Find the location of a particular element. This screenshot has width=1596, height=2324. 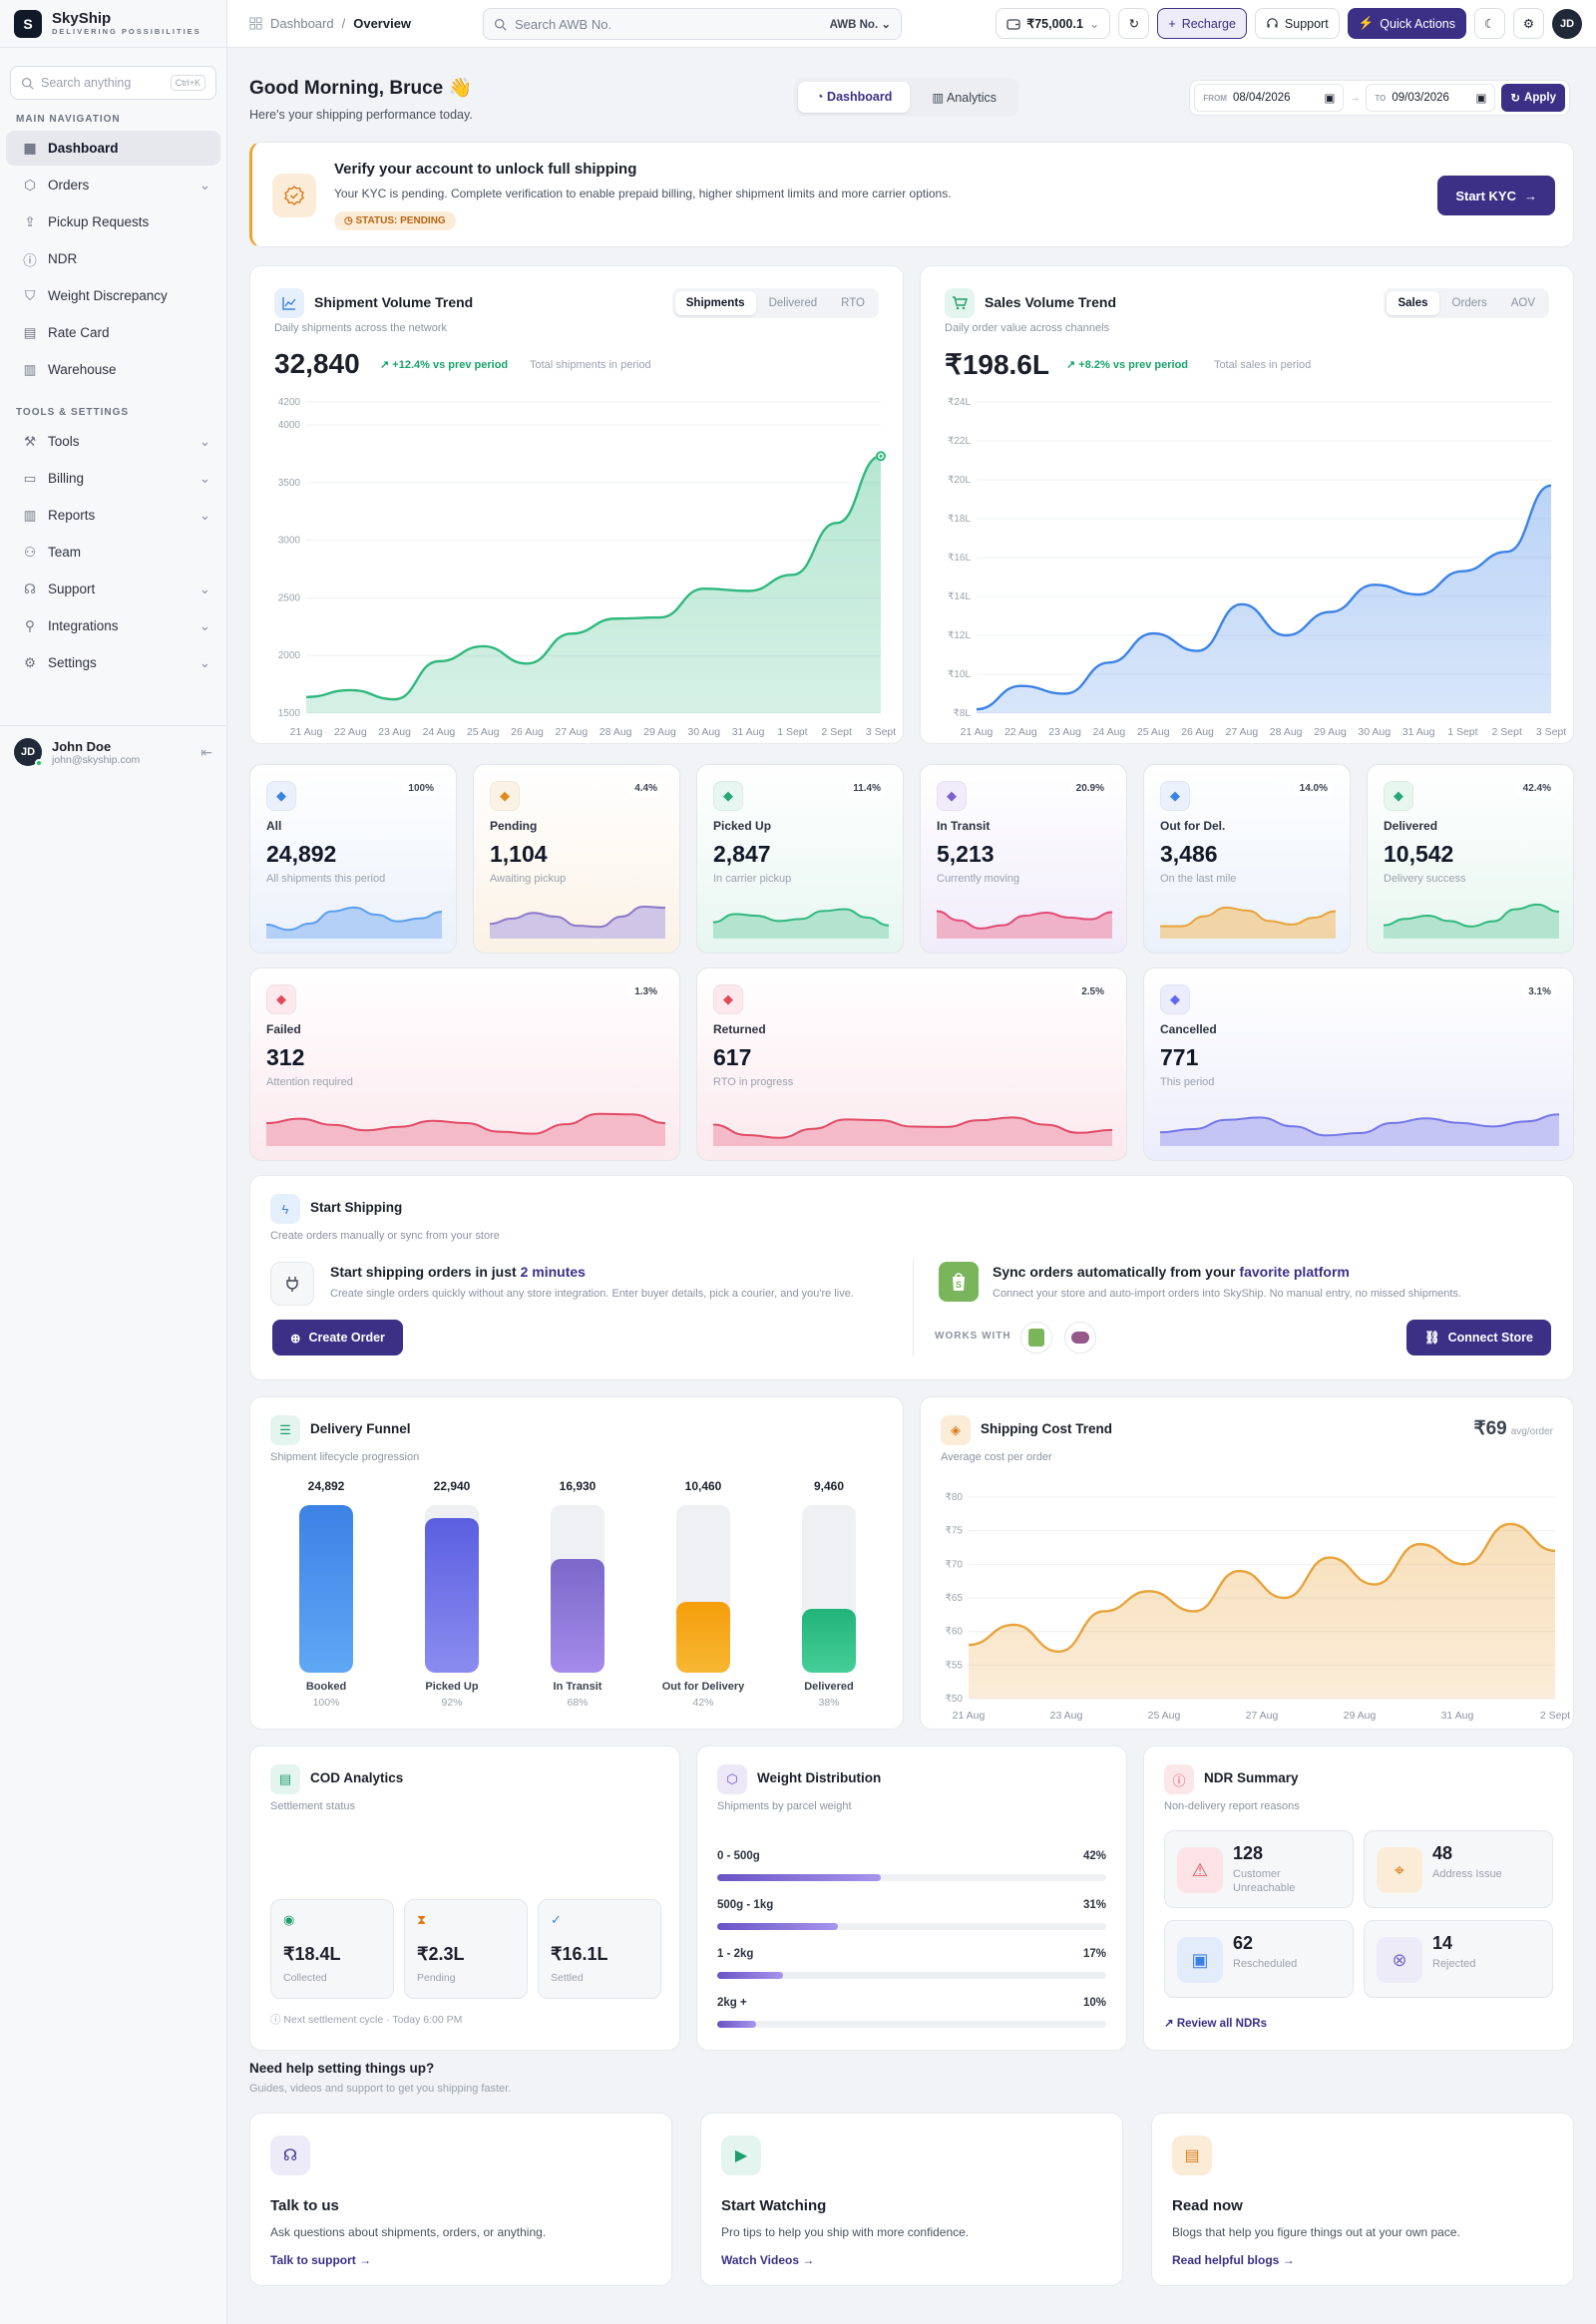

sidebar-item-orders: ⬡ Orders ⌄ is located at coordinates (113, 185).